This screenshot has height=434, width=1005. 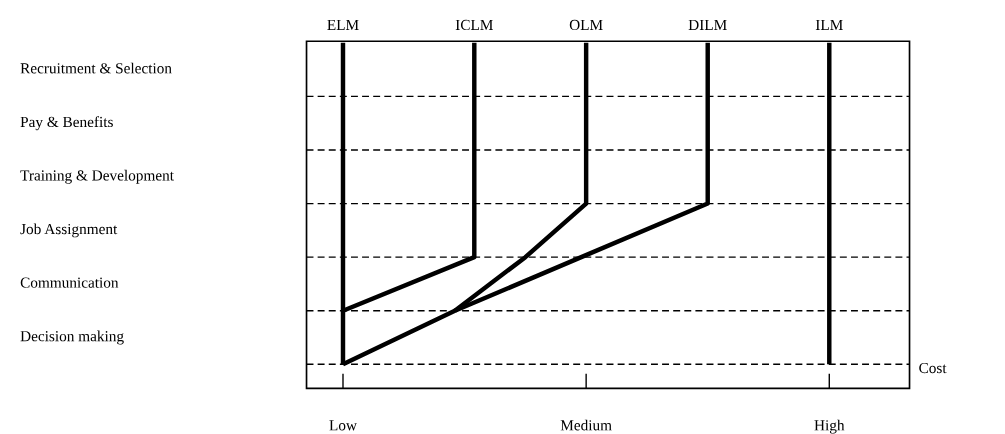 I want to click on text: Medium, so click(x=586, y=425).